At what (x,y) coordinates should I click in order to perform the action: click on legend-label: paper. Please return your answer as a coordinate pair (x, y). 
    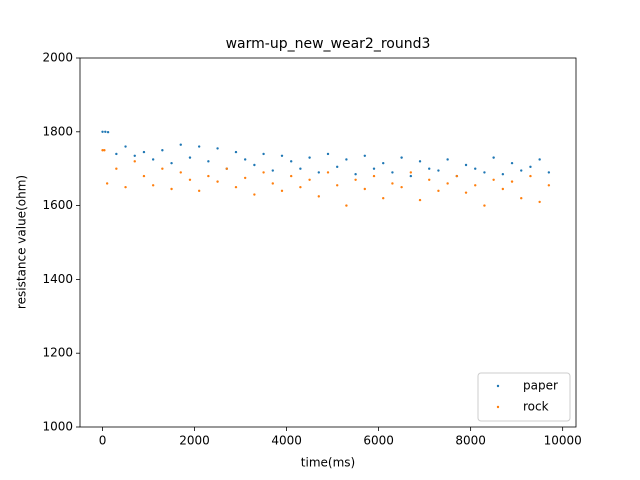
    Looking at the image, I should click on (540, 386).